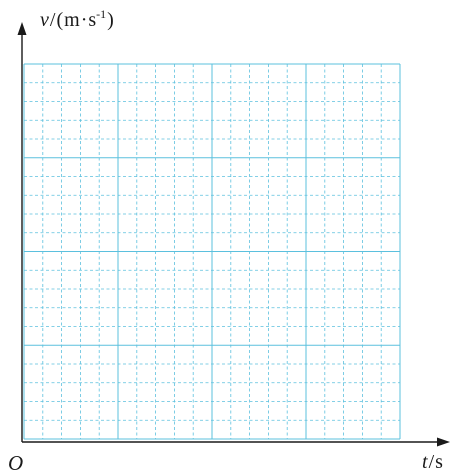 The image size is (461, 473). Describe the element at coordinates (22, 28) in the screenshot. I see `y-axis-arrow-icon` at that location.